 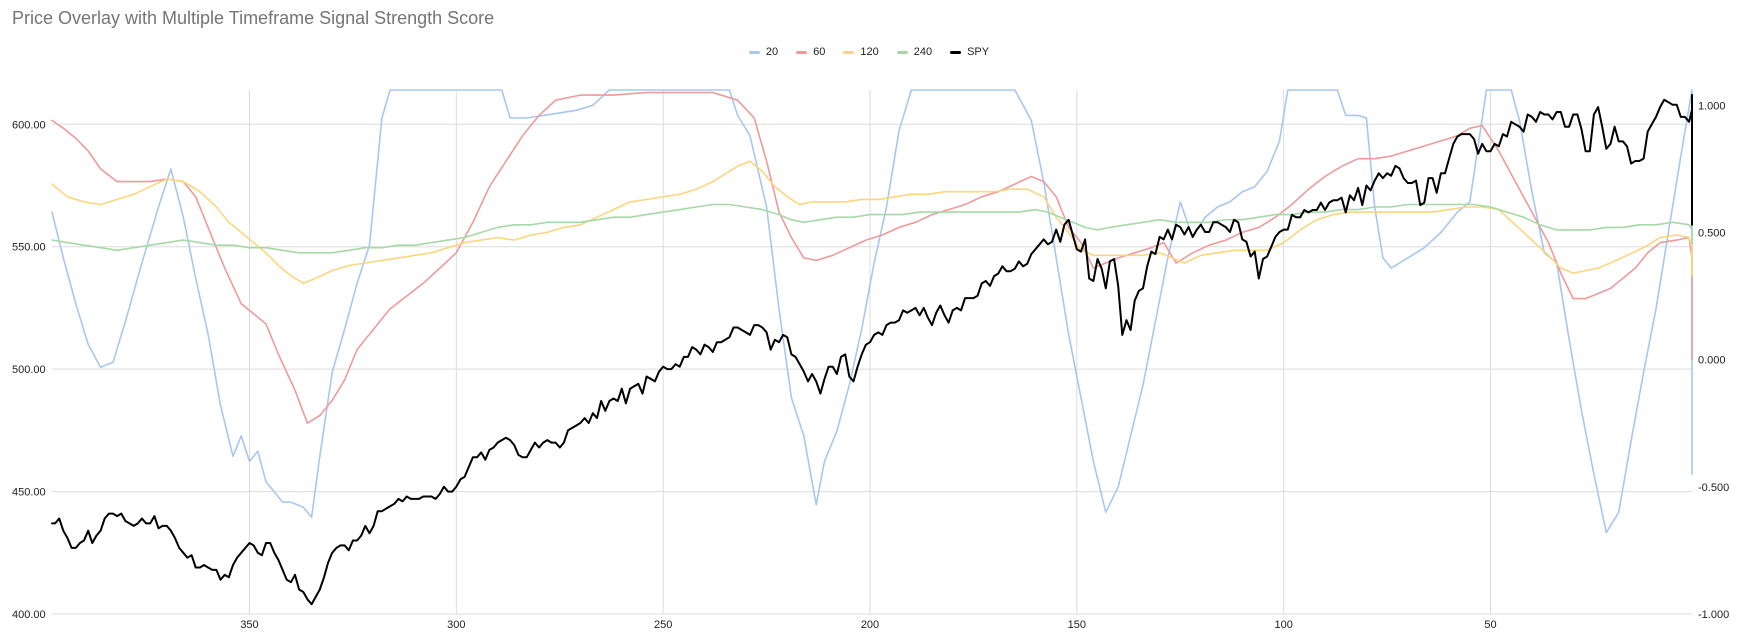 What do you see at coordinates (772, 52) in the screenshot?
I see `legend-label-20: 20` at bounding box center [772, 52].